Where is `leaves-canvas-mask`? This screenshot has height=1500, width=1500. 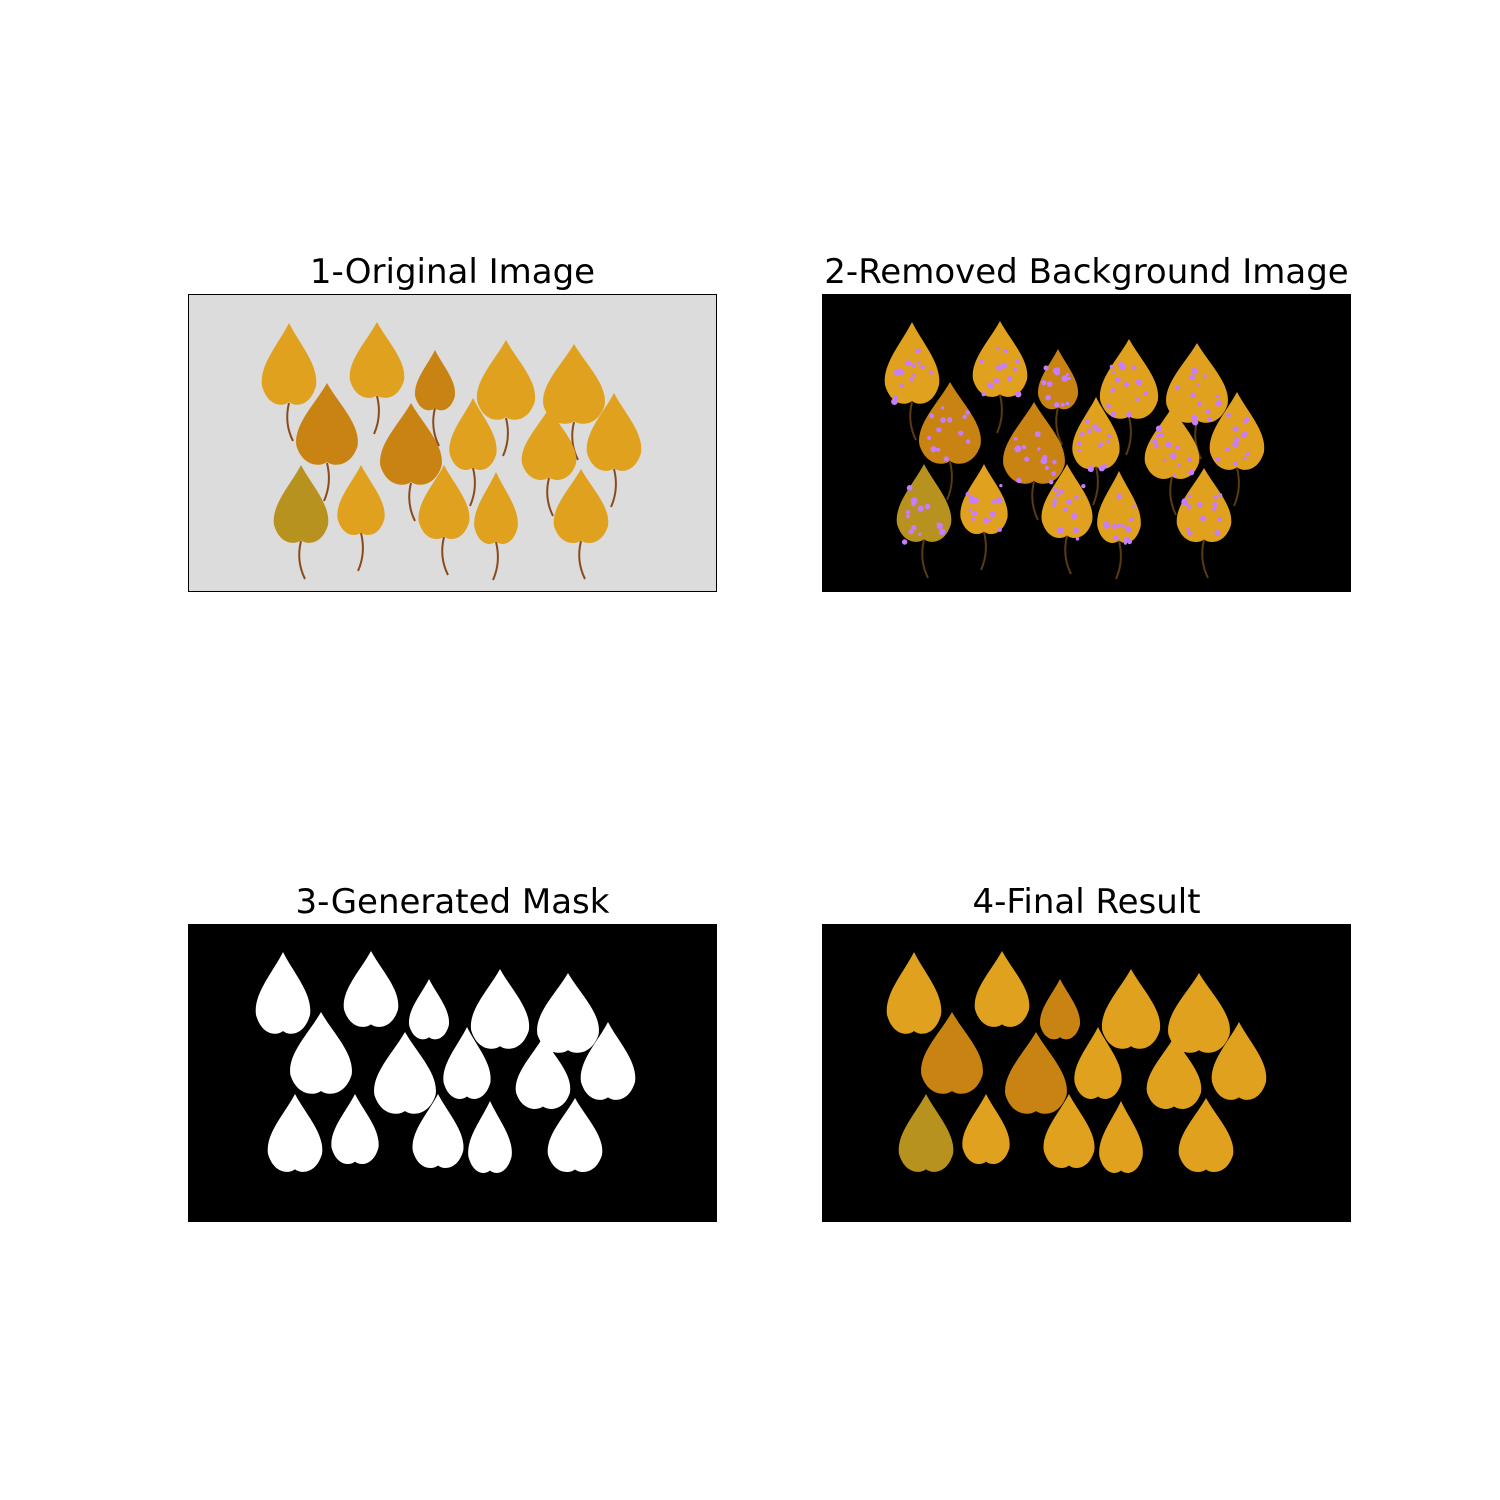 leaves-canvas-mask is located at coordinates (452, 1073).